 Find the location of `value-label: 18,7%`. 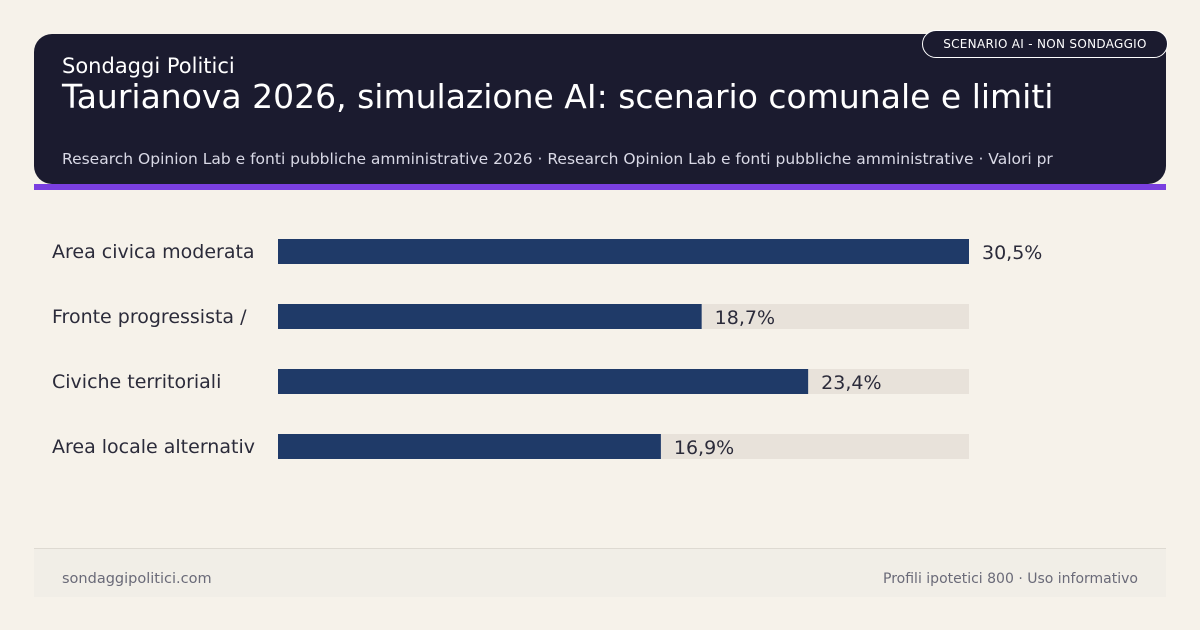

value-label: 18,7% is located at coordinates (745, 318).